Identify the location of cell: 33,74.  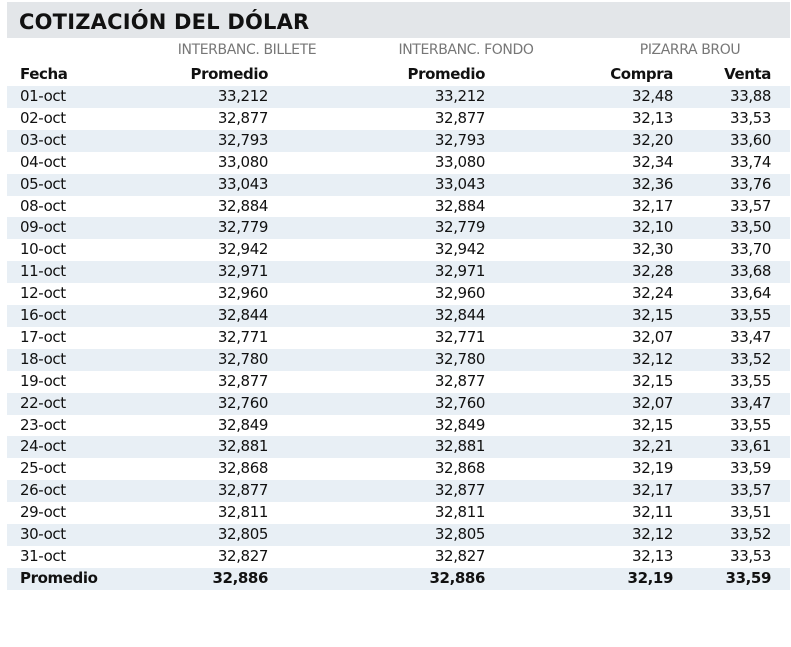
(750, 161).